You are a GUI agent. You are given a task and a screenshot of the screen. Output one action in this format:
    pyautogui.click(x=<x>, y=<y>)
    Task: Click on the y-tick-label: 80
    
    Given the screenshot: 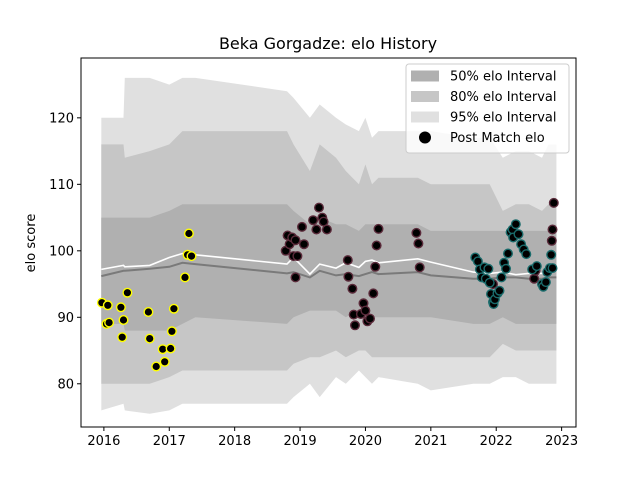 What is the action you would take?
    pyautogui.click(x=65, y=384)
    